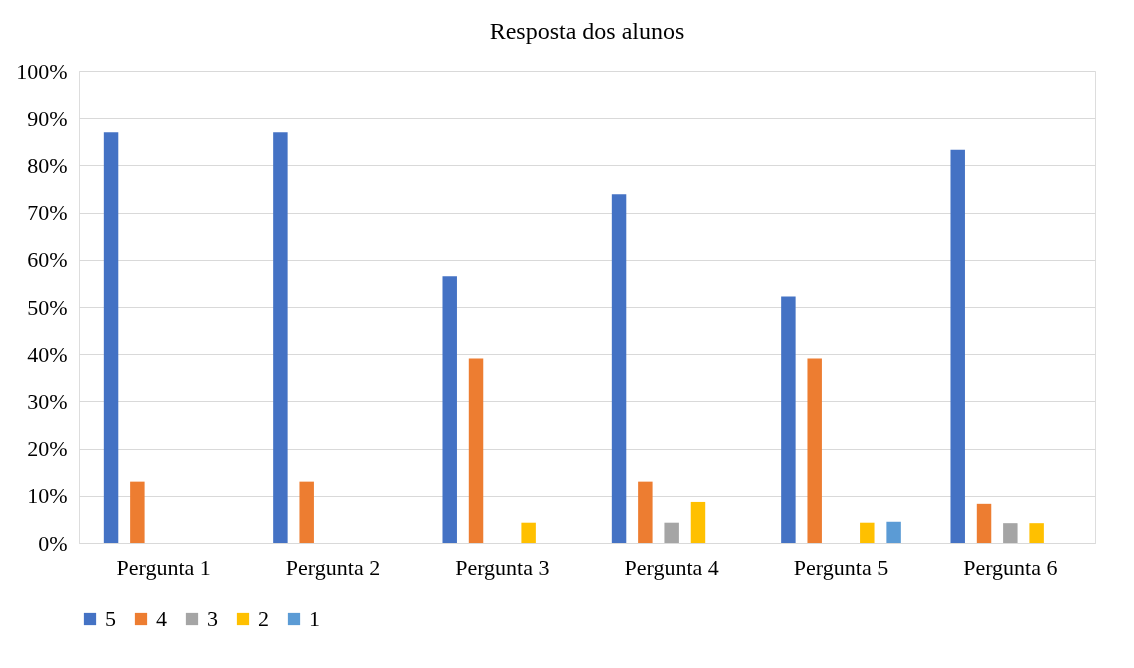 This screenshot has height=668, width=1134. I want to click on y-tick-label: 0%, so click(53, 543).